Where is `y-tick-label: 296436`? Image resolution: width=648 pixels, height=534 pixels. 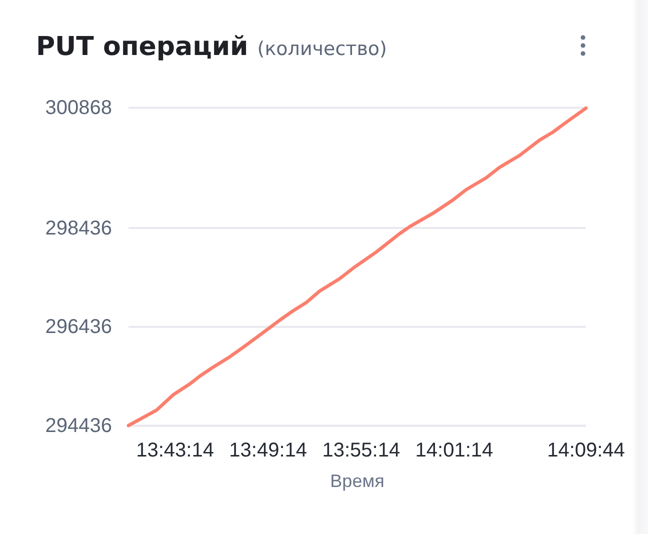
y-tick-label: 296436 is located at coordinates (78, 327).